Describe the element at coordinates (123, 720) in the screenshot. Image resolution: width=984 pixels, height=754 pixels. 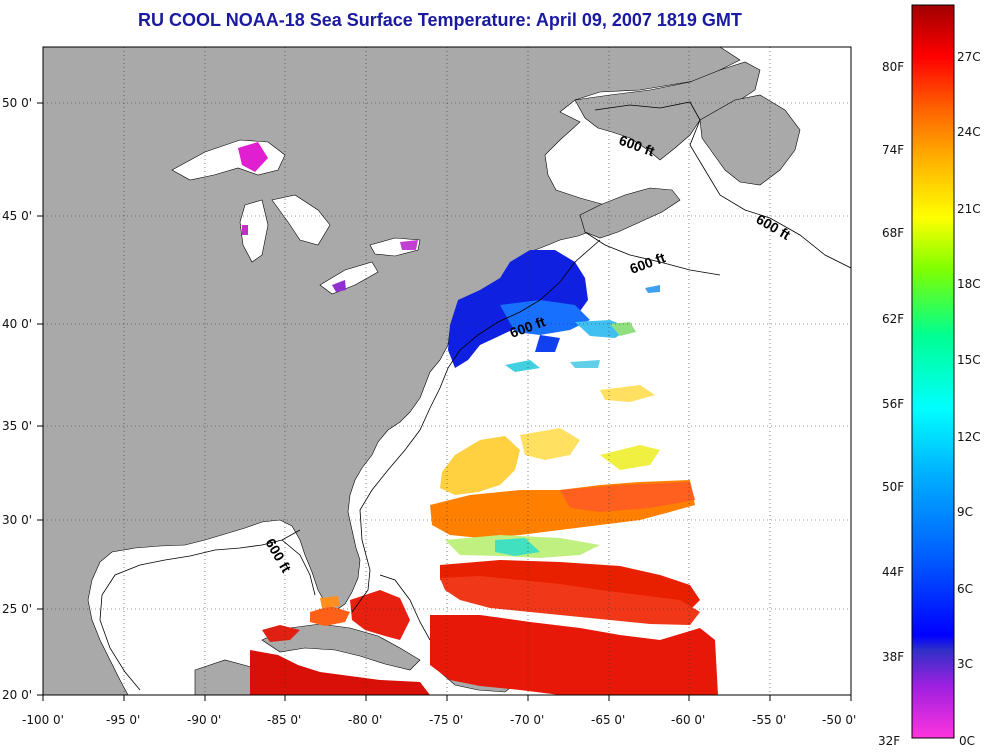
I see `lon-label: -95 0'` at that location.